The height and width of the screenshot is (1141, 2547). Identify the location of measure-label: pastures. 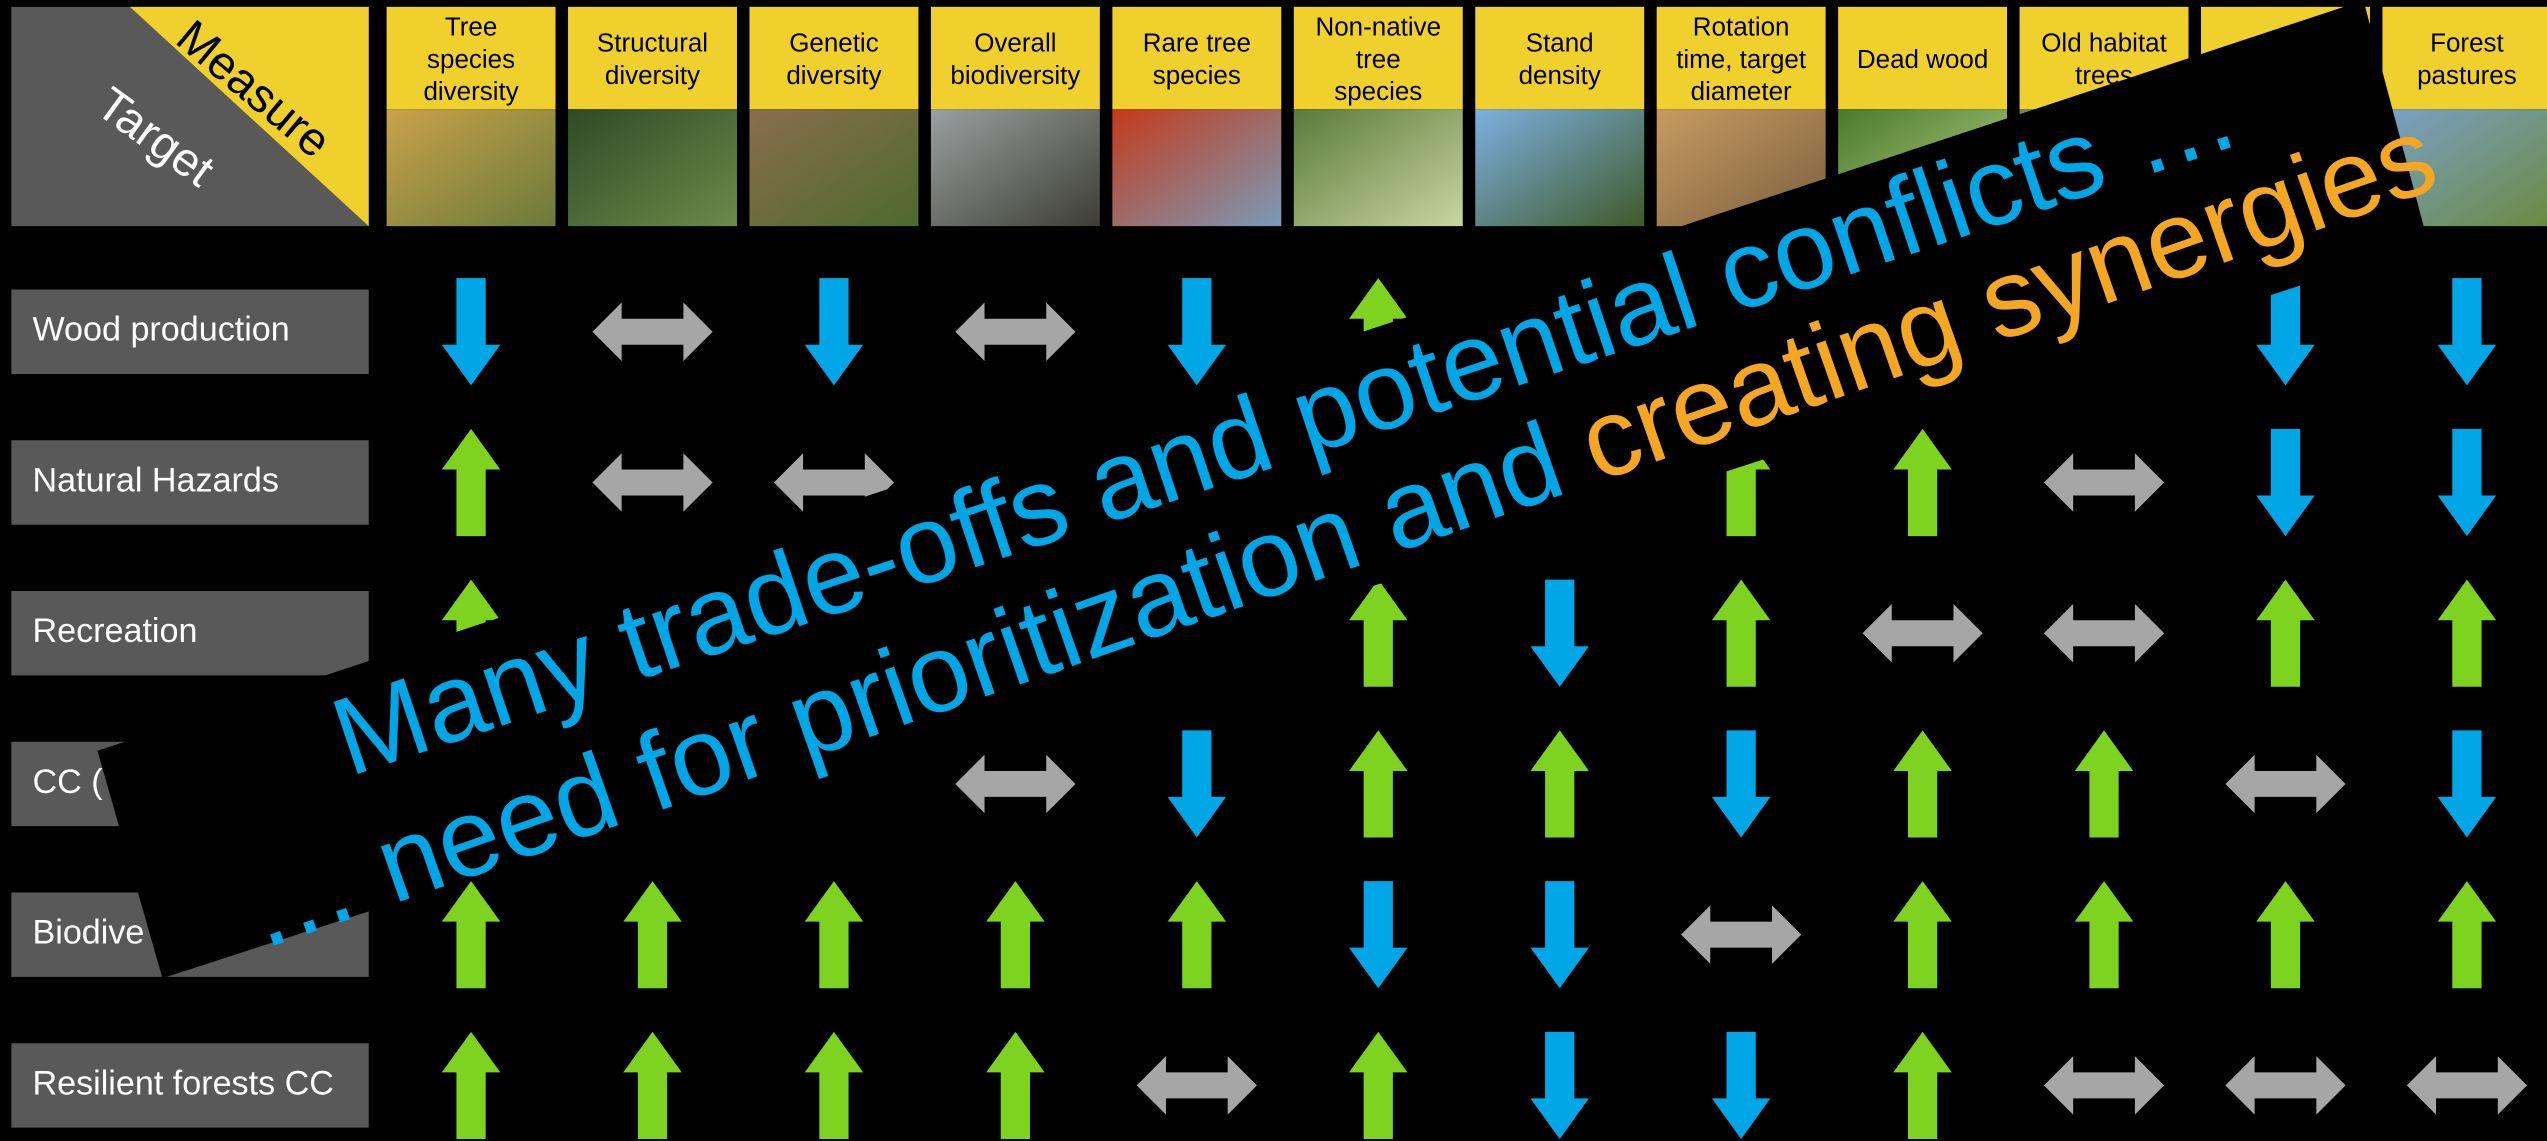
(2467, 75).